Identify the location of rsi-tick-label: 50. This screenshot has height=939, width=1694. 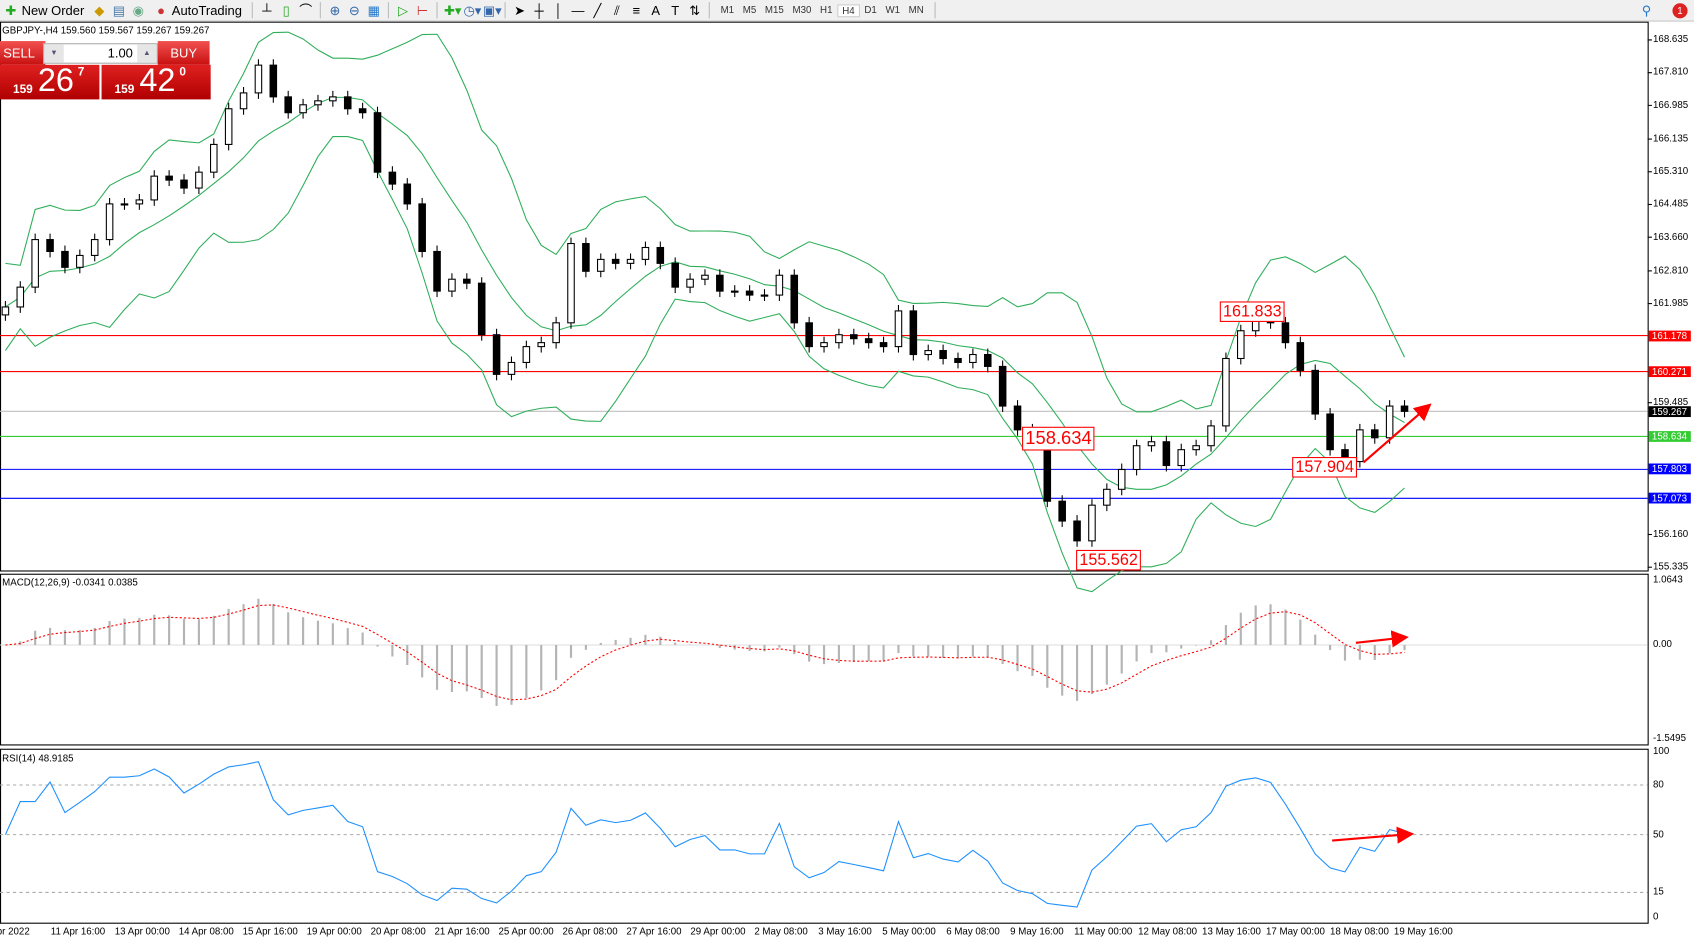
(1658, 833).